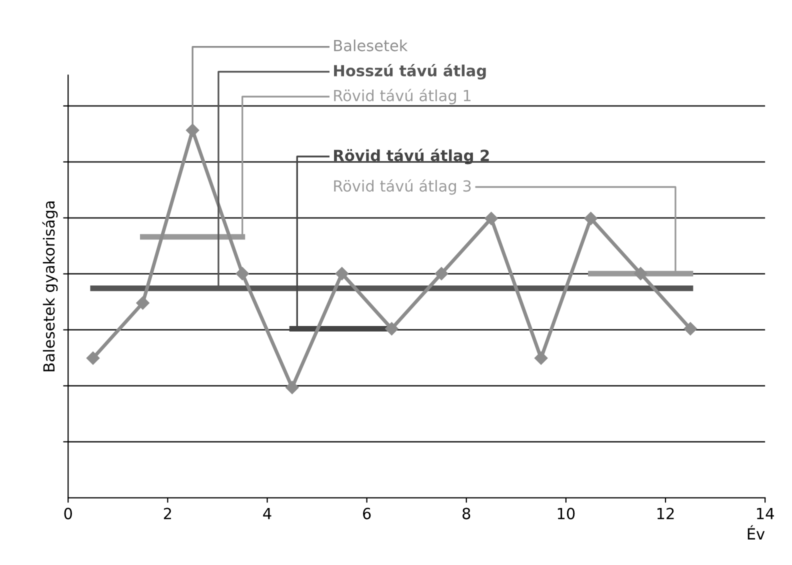  What do you see at coordinates (267, 514) in the screenshot?
I see `x-tick-label: 4` at bounding box center [267, 514].